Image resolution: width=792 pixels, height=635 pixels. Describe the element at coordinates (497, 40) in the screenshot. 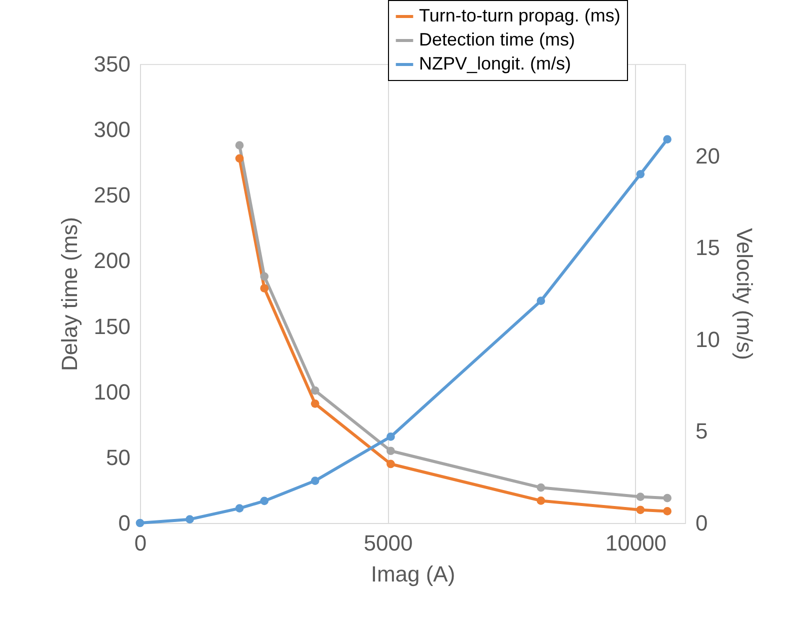

I see `legend-label: Detection time (ms)` at that location.